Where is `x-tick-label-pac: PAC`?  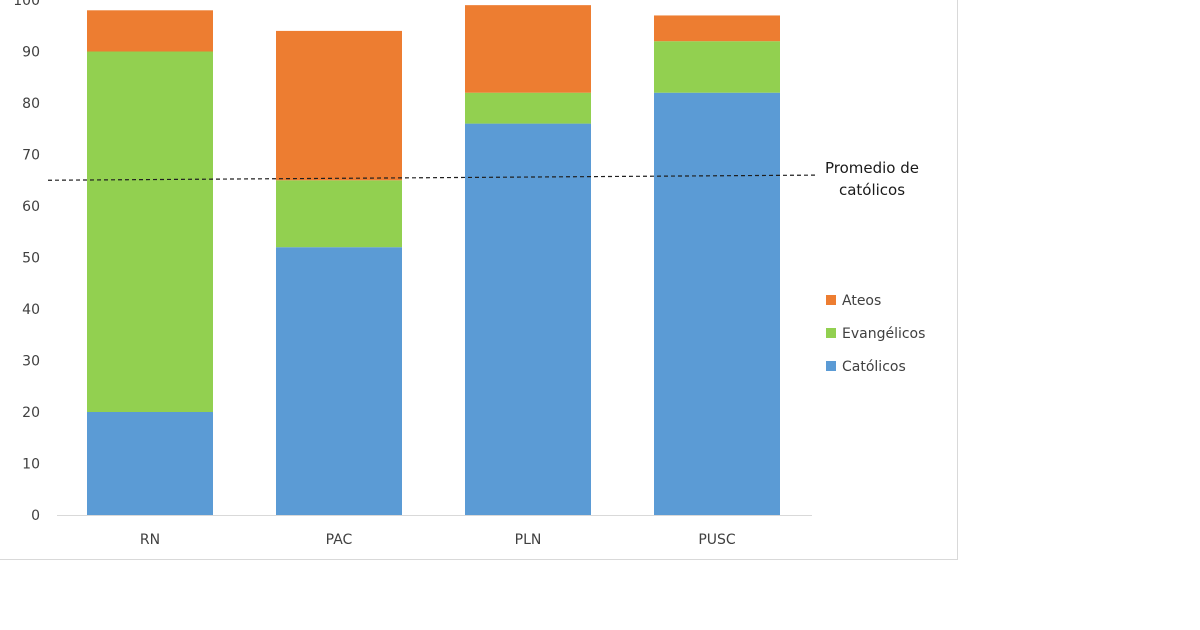
x-tick-label-pac: PAC is located at coordinates (339, 540).